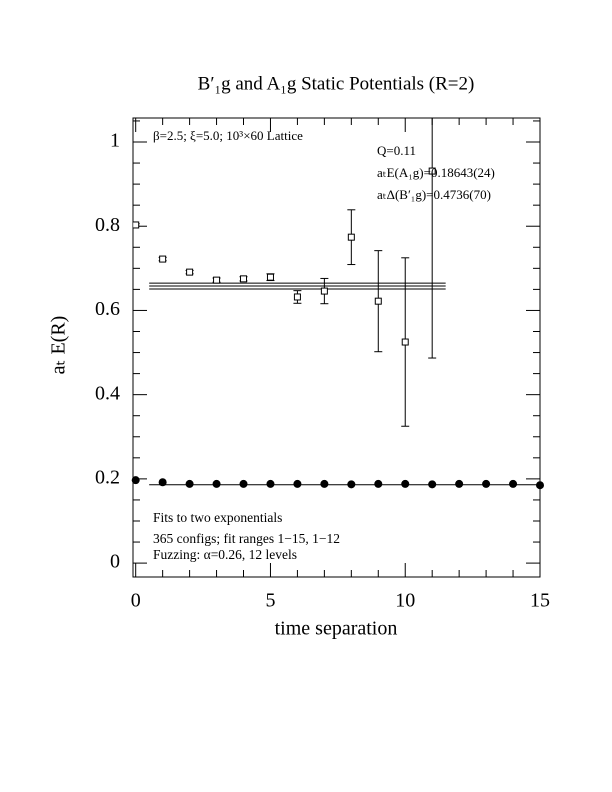 The height and width of the screenshot is (792, 612). I want to click on y-tick-label: 0.4, so click(107, 393).